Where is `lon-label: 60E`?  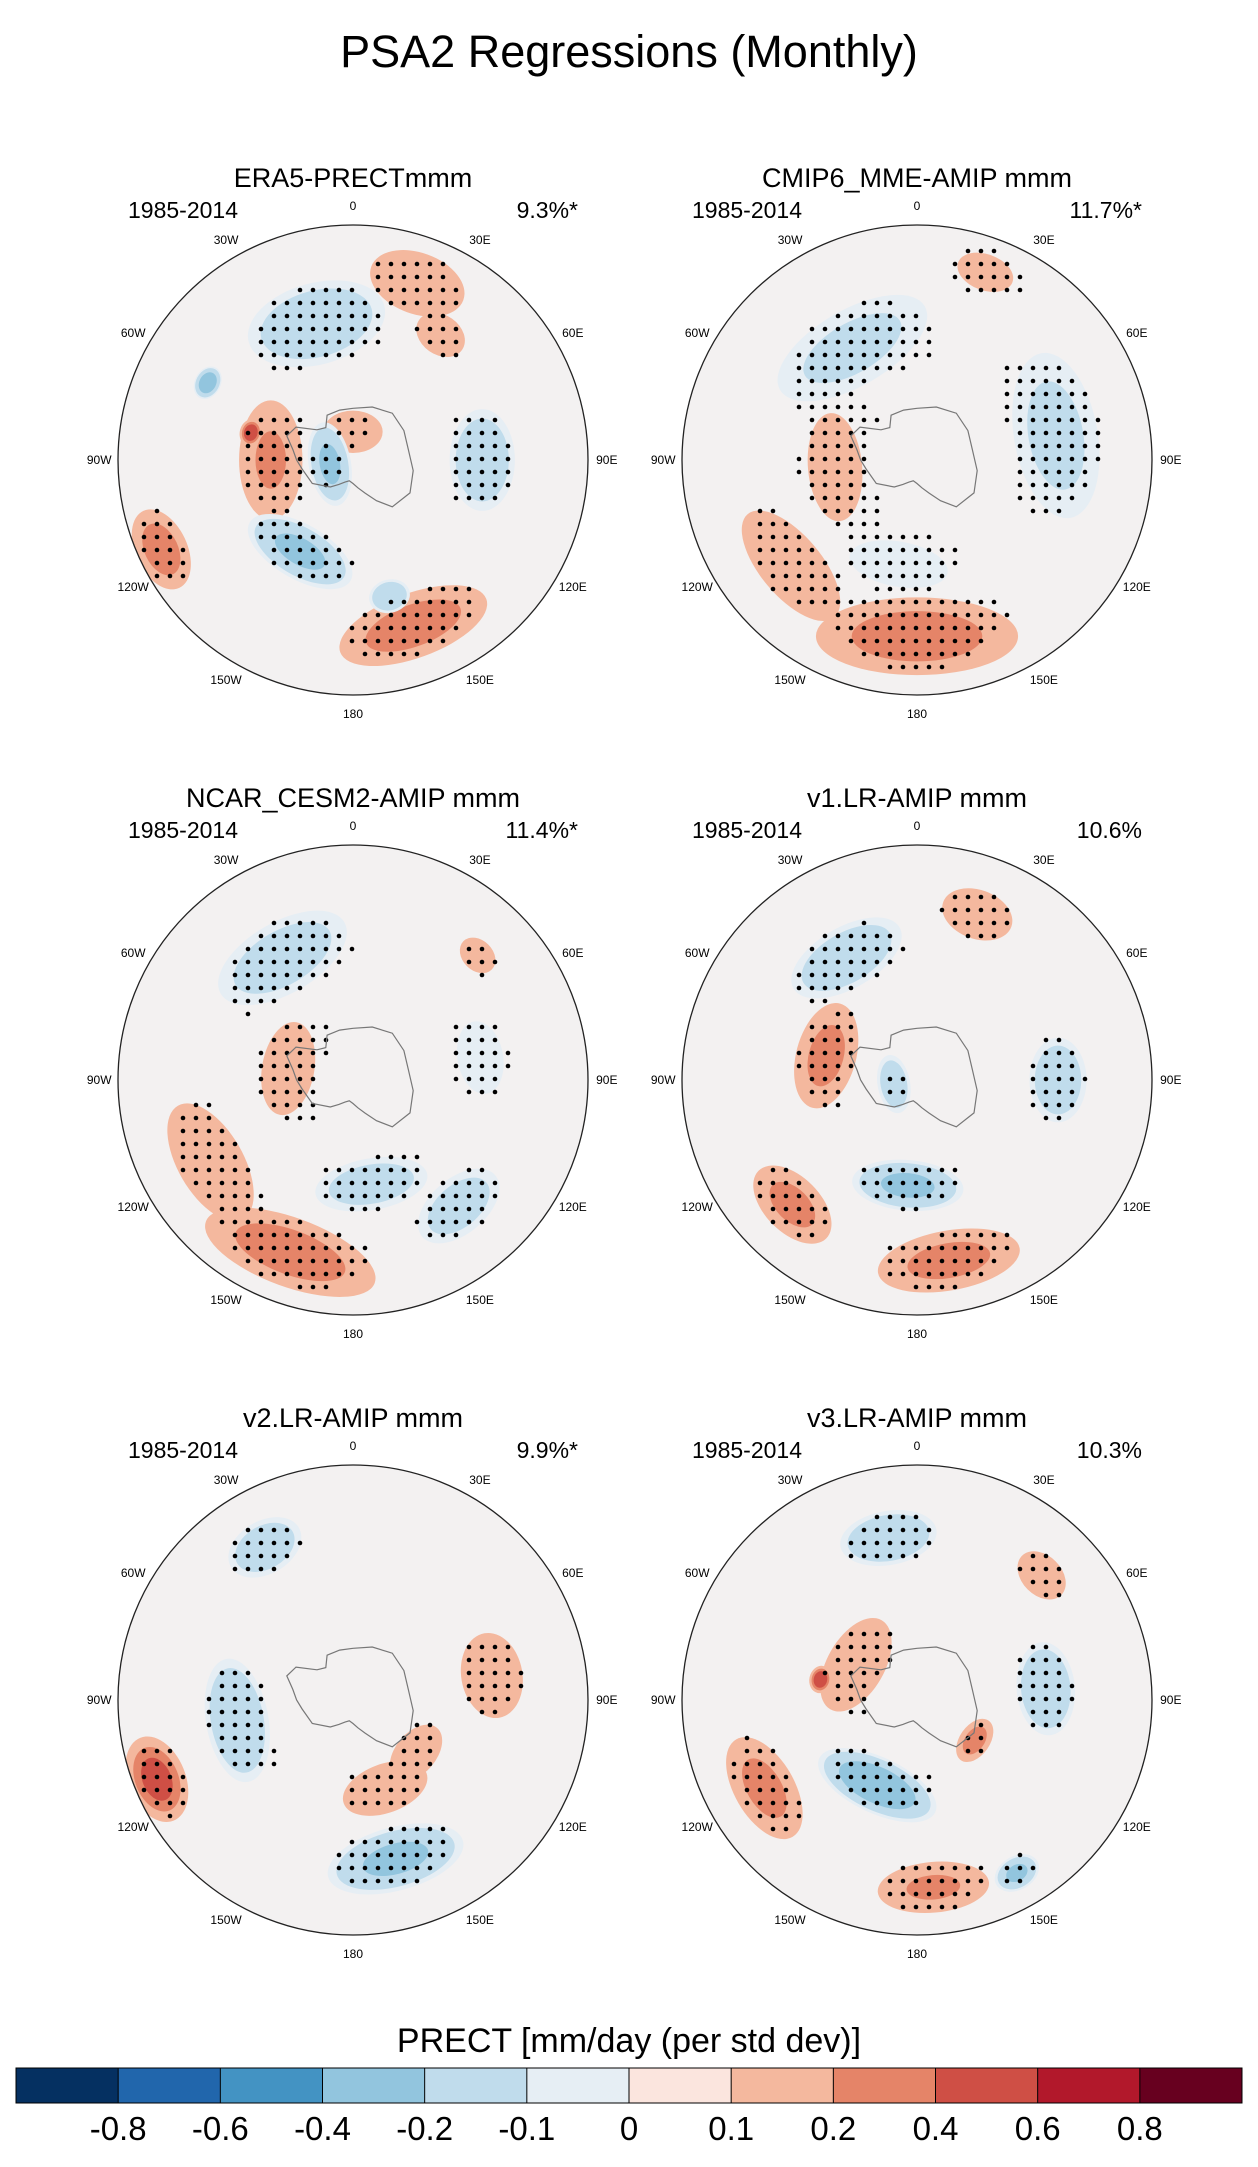
lon-label: 60E is located at coordinates (572, 953).